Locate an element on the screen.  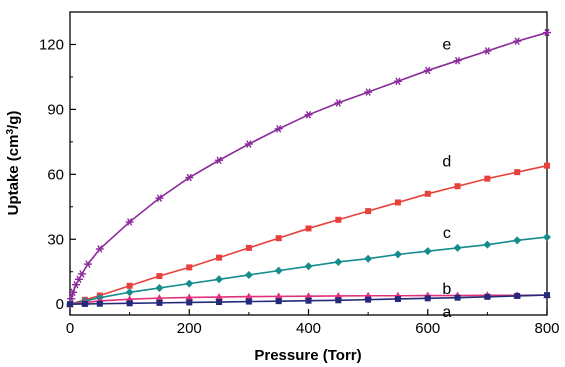
y-tick-label: 60 is located at coordinates (55, 174).